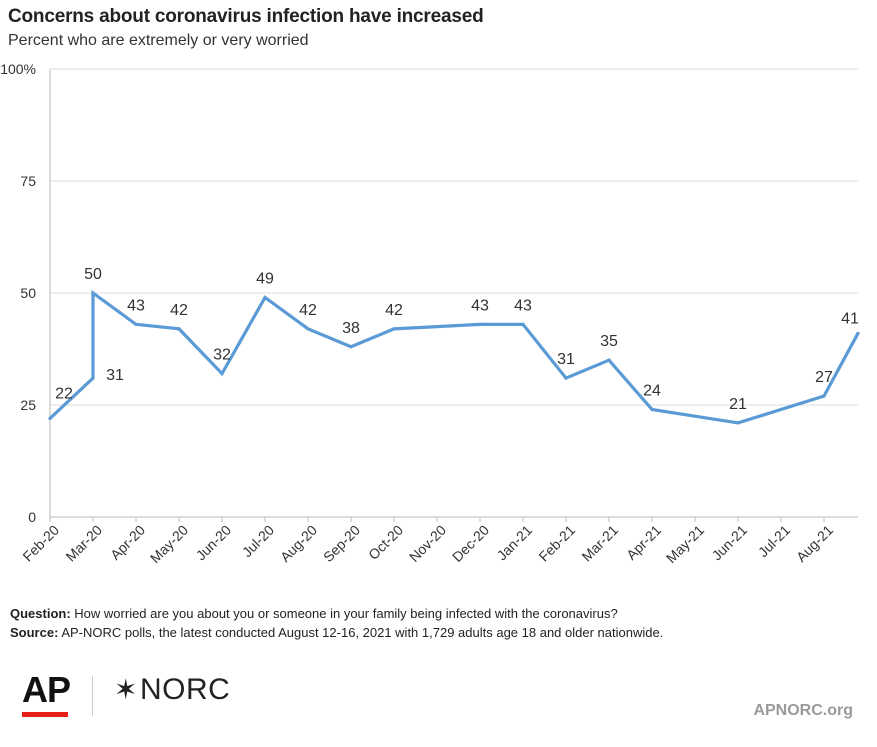  I want to click on y-tick-label: 25, so click(28, 405).